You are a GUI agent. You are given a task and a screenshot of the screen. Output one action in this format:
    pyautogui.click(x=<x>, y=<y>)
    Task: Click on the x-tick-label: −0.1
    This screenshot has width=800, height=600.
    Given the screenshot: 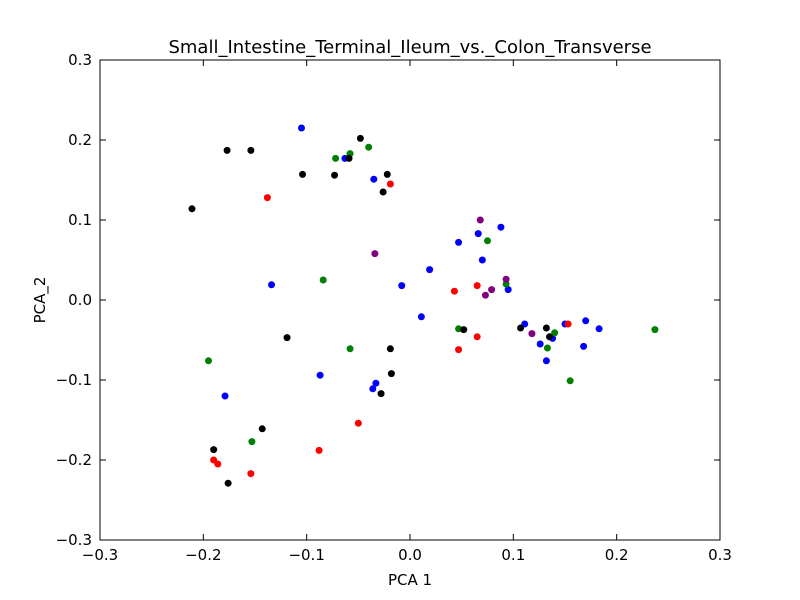 What is the action you would take?
    pyautogui.click(x=306, y=555)
    